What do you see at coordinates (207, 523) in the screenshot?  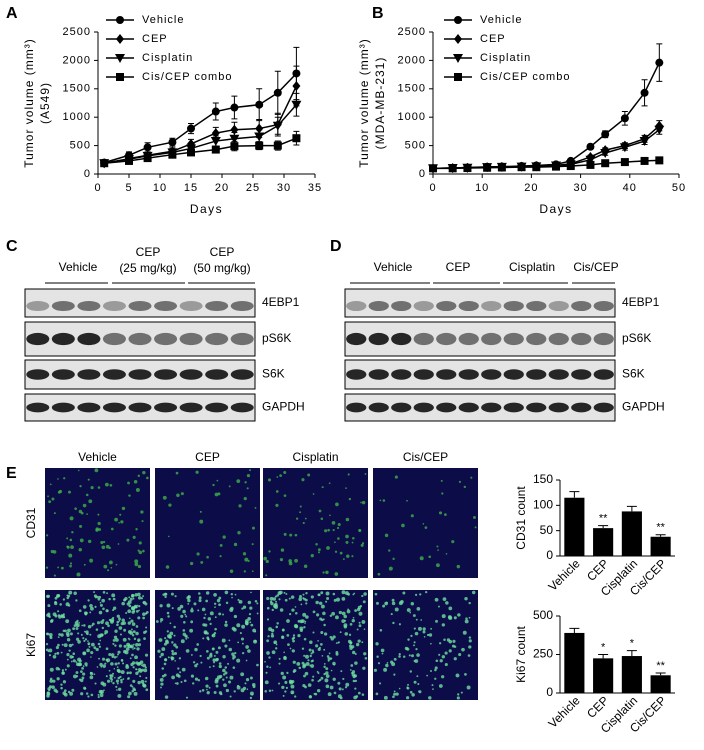 I see `micrograph` at bounding box center [207, 523].